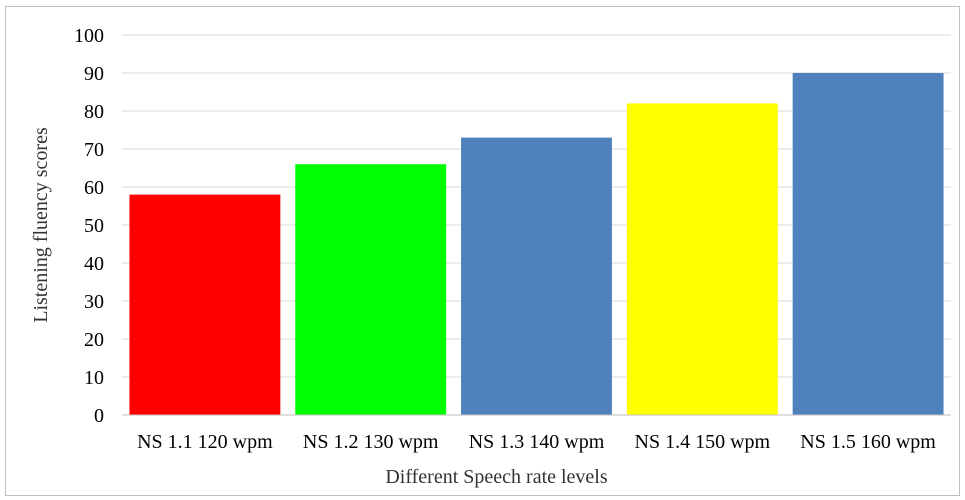  I want to click on y-tick-label: 50, so click(94, 226).